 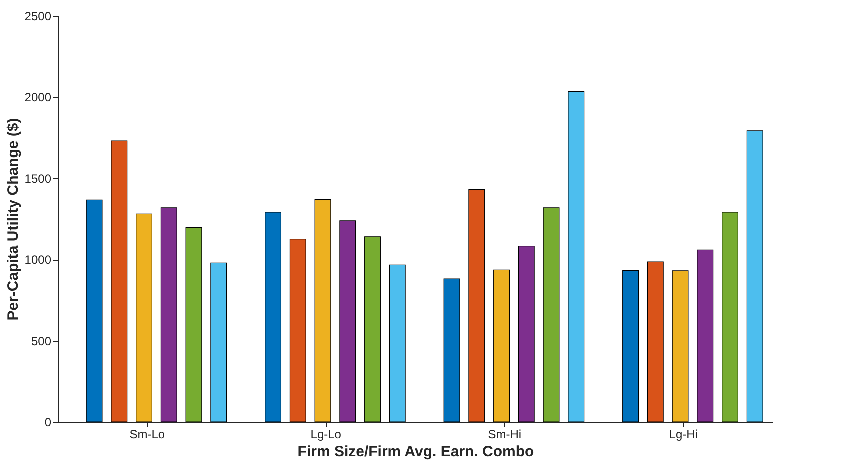 I want to click on x-axis-title: Firm Size/Firm Avg. Earn. Combo, so click(x=416, y=452).